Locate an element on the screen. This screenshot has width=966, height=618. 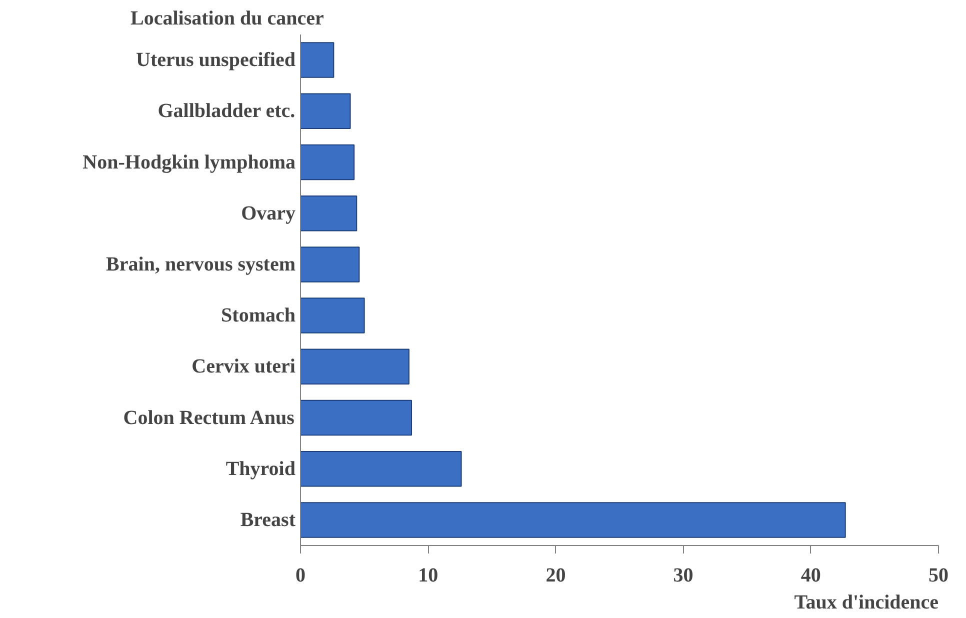
x-axis-title: Taux d'incidence is located at coordinates (866, 603).